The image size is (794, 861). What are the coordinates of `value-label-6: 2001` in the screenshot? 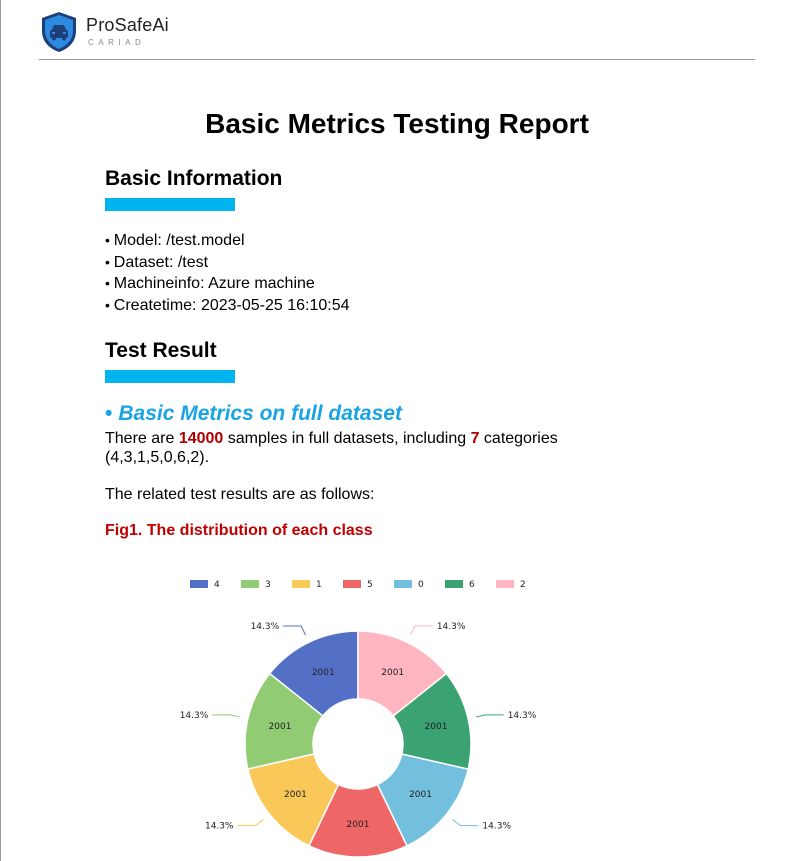 It's located at (436, 727).